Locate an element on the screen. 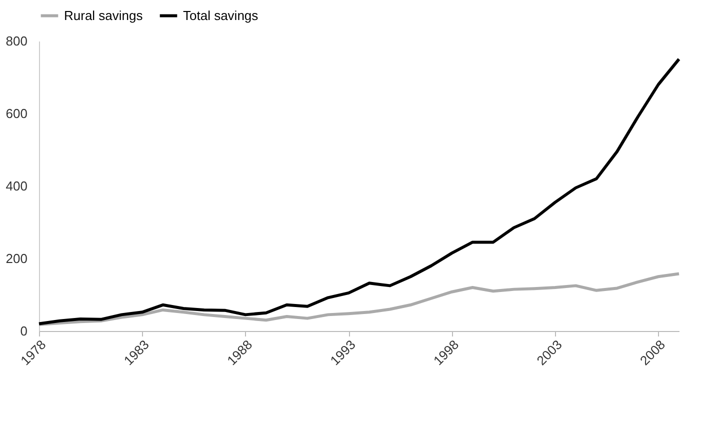 This screenshot has width=728, height=427. y-tick-label: 600 is located at coordinates (17, 113).